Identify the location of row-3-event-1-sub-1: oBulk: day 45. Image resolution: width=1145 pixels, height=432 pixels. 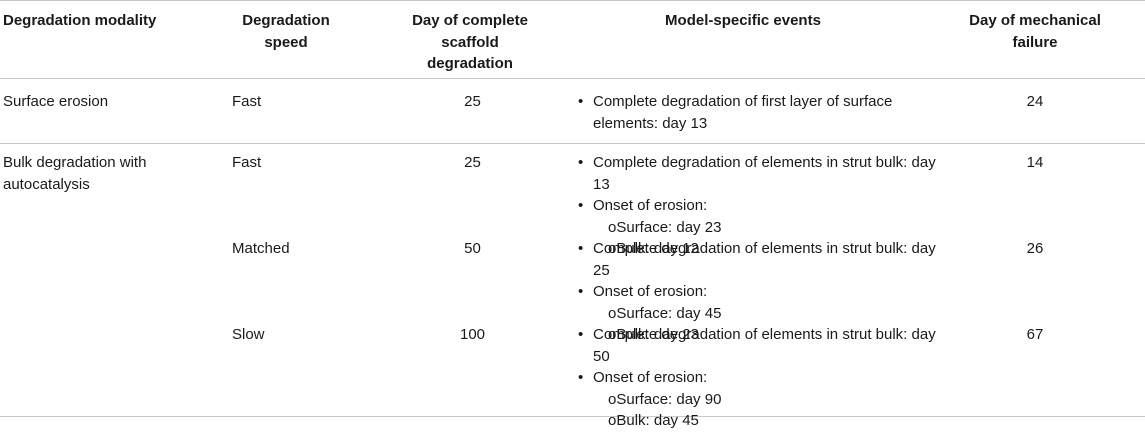
(653, 420).